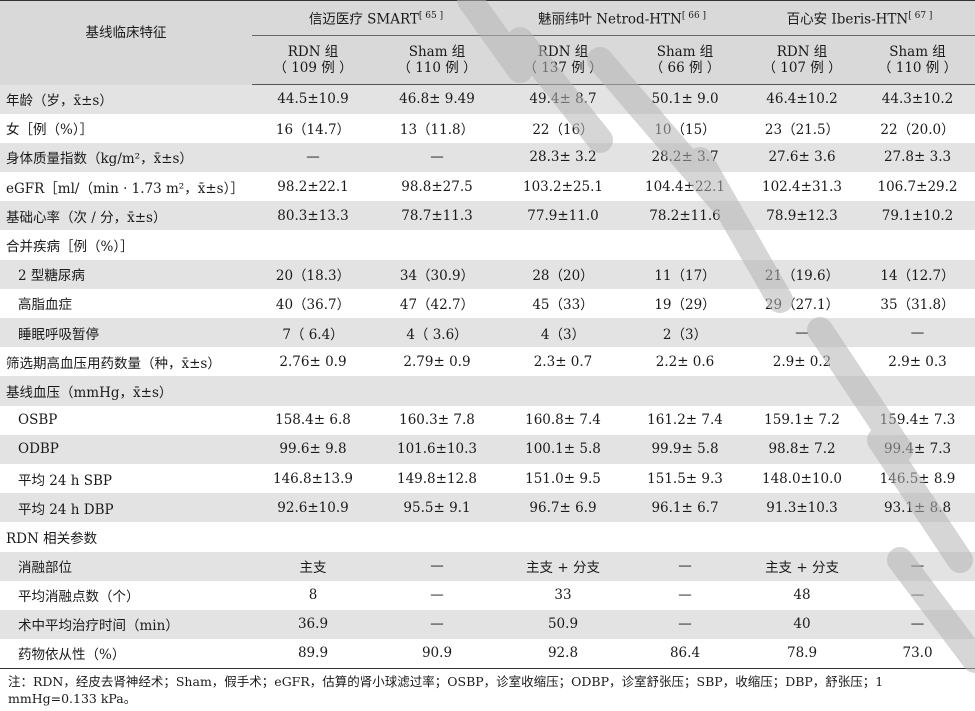  I want to click on table-cell: 78.9, so click(802, 654).